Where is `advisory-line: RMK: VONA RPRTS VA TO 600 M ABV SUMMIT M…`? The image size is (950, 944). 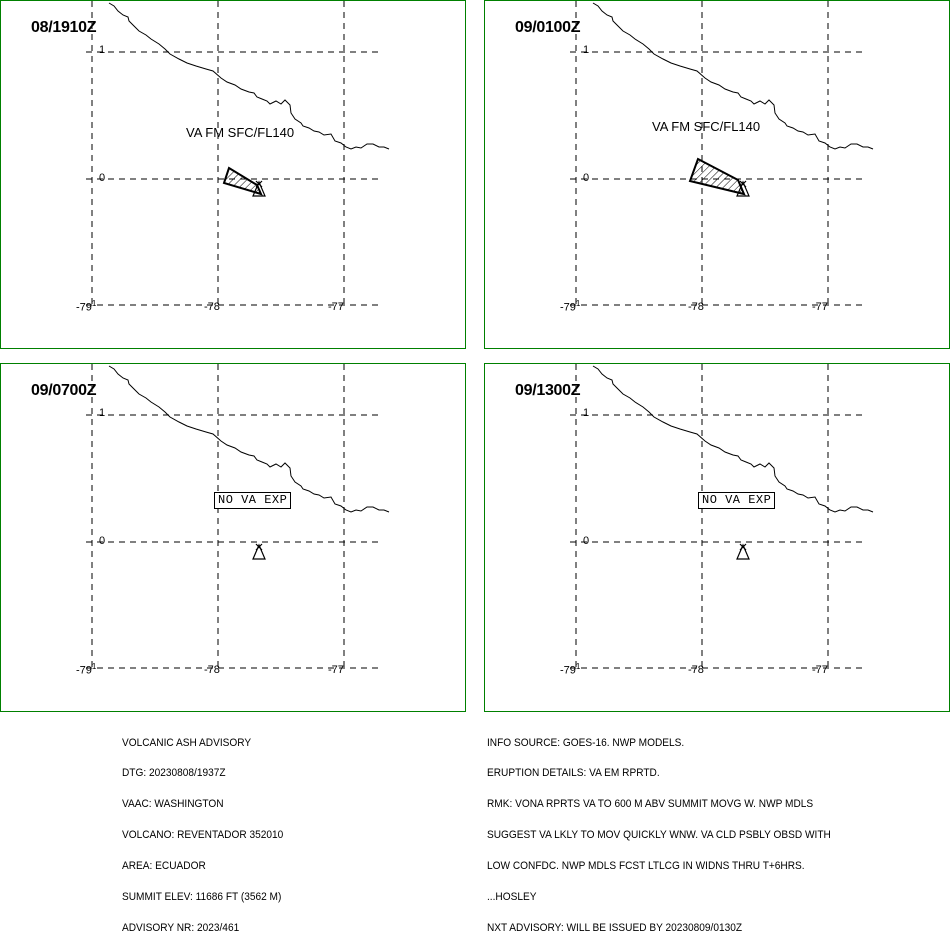 advisory-line: RMK: VONA RPRTS VA TO 600 M ABV SUMMIT M… is located at coordinates (650, 804).